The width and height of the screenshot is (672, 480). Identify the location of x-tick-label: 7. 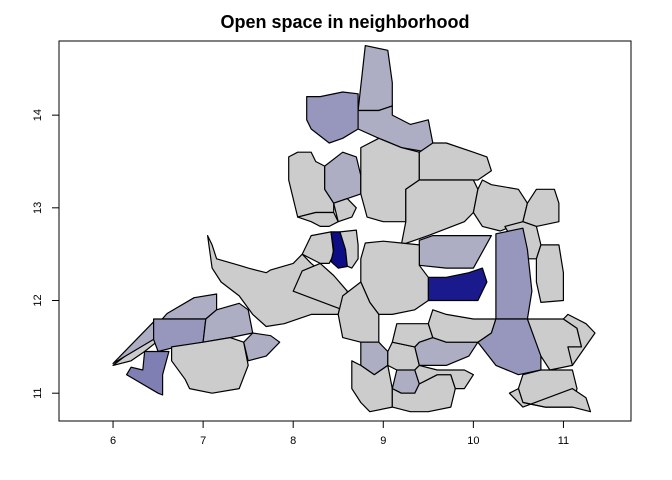
(203, 441).